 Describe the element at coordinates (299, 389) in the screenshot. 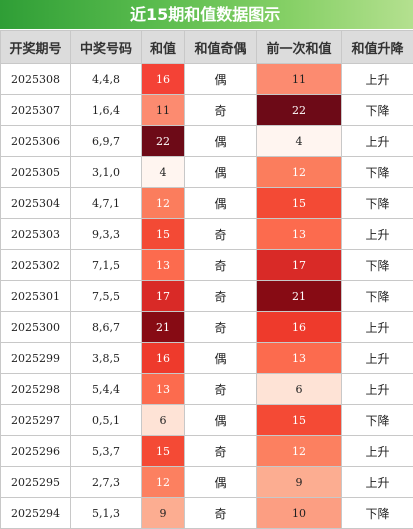

I see `prev-sum-cell: 6` at that location.